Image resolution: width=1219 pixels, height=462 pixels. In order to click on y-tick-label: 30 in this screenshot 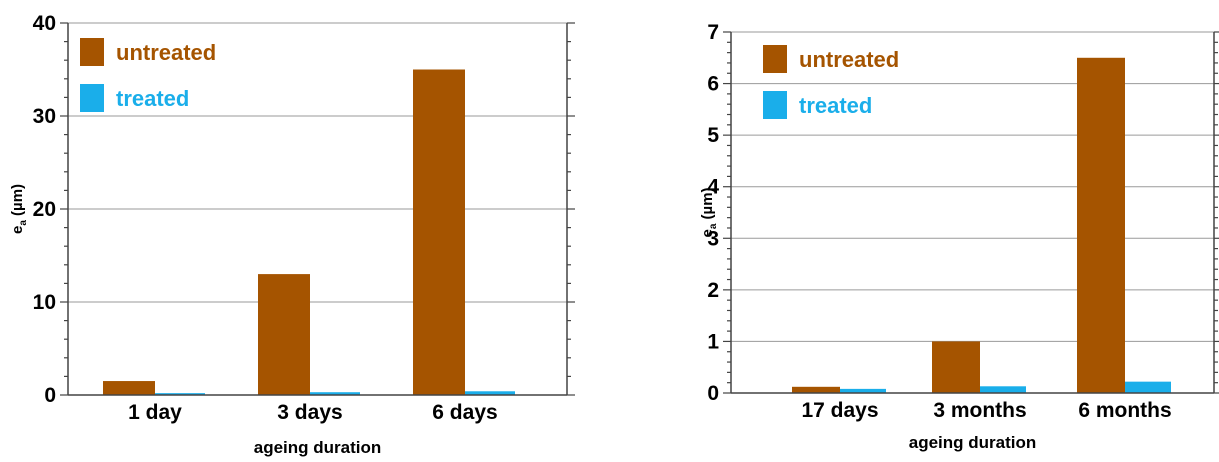, I will do `click(44, 116)`.